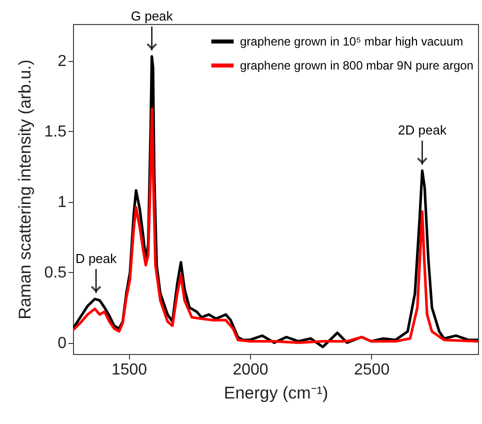 The image size is (482, 424). Describe the element at coordinates (352, 41) in the screenshot. I see `legend-label: graphene grown in 10⁵ mbar high vacuum` at that location.